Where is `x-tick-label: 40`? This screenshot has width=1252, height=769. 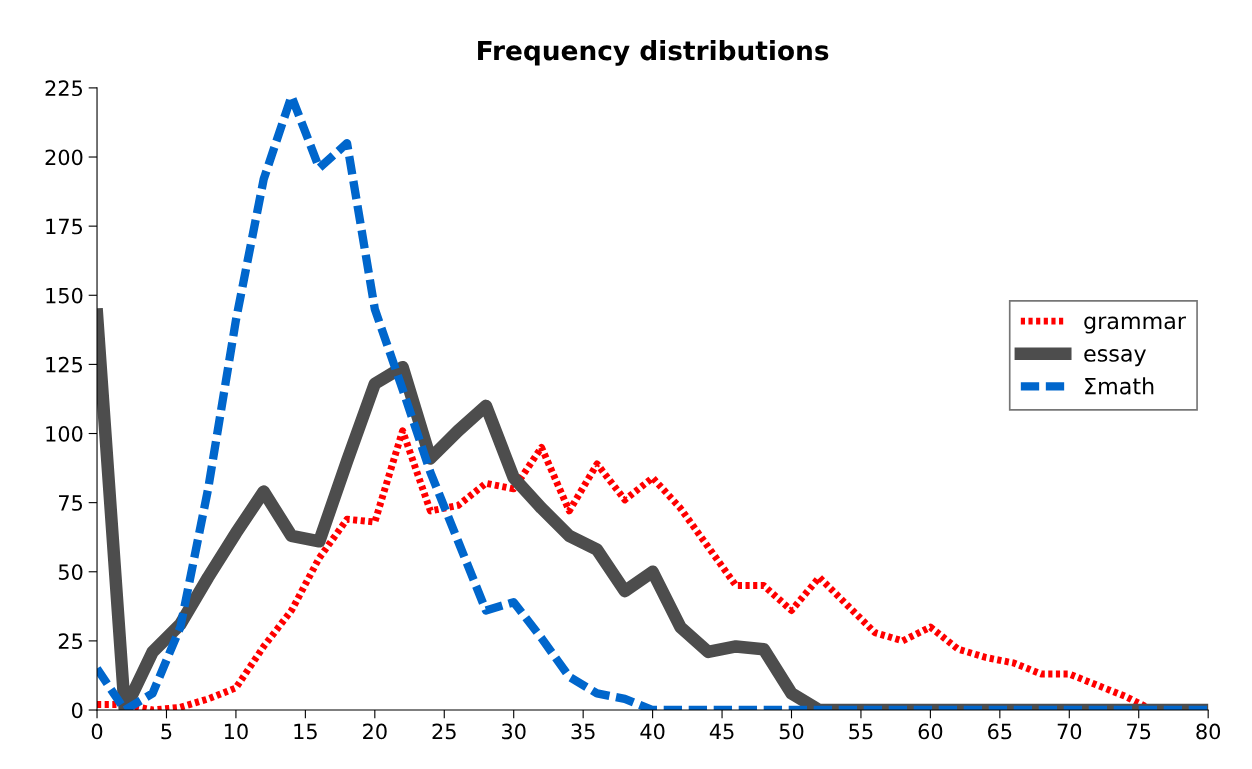 x-tick-label: 40 is located at coordinates (652, 731).